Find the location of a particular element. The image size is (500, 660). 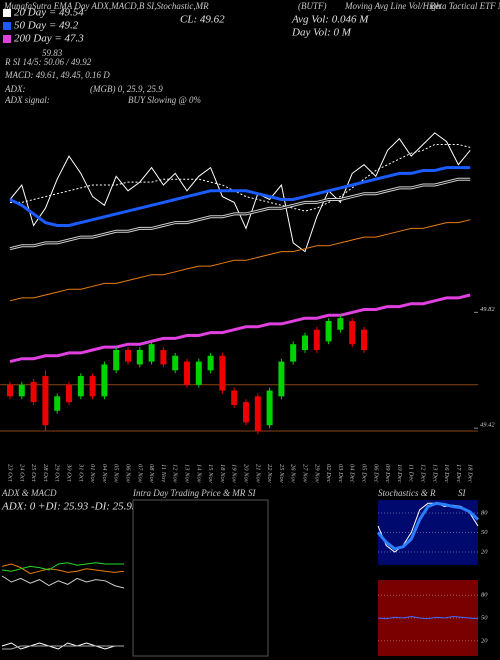

info-text: (BUTF) is located at coordinates (312, 6).